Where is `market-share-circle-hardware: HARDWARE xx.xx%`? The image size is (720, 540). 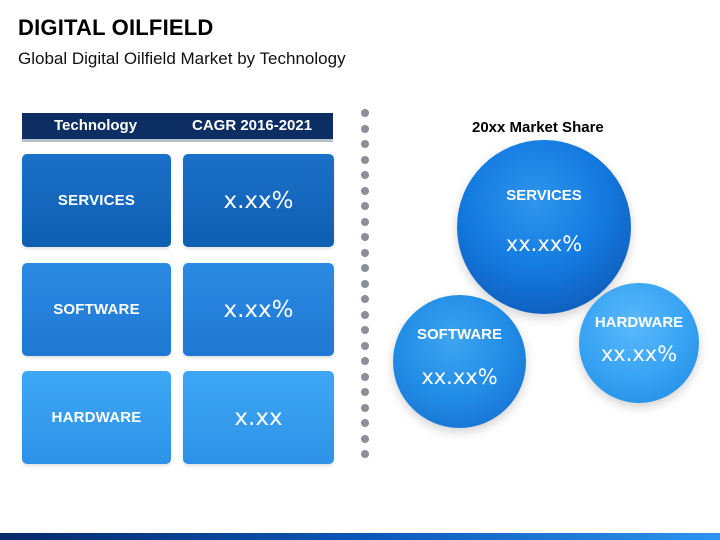 market-share-circle-hardware: HARDWARE xx.xx% is located at coordinates (639, 343).